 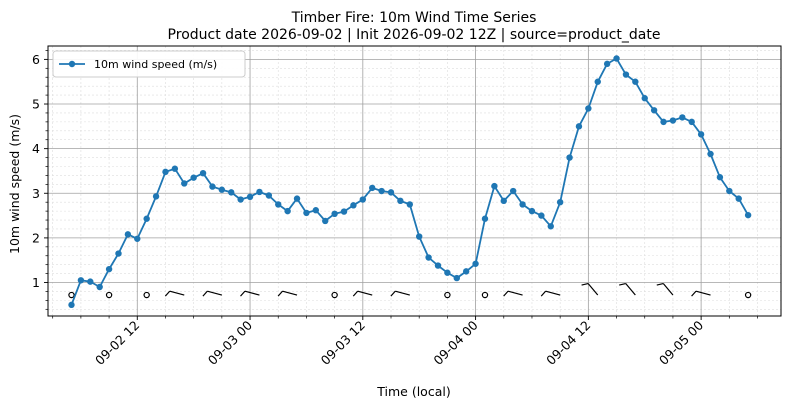 What do you see at coordinates (36, 237) in the screenshot?
I see `y-tick-label: 2` at bounding box center [36, 237].